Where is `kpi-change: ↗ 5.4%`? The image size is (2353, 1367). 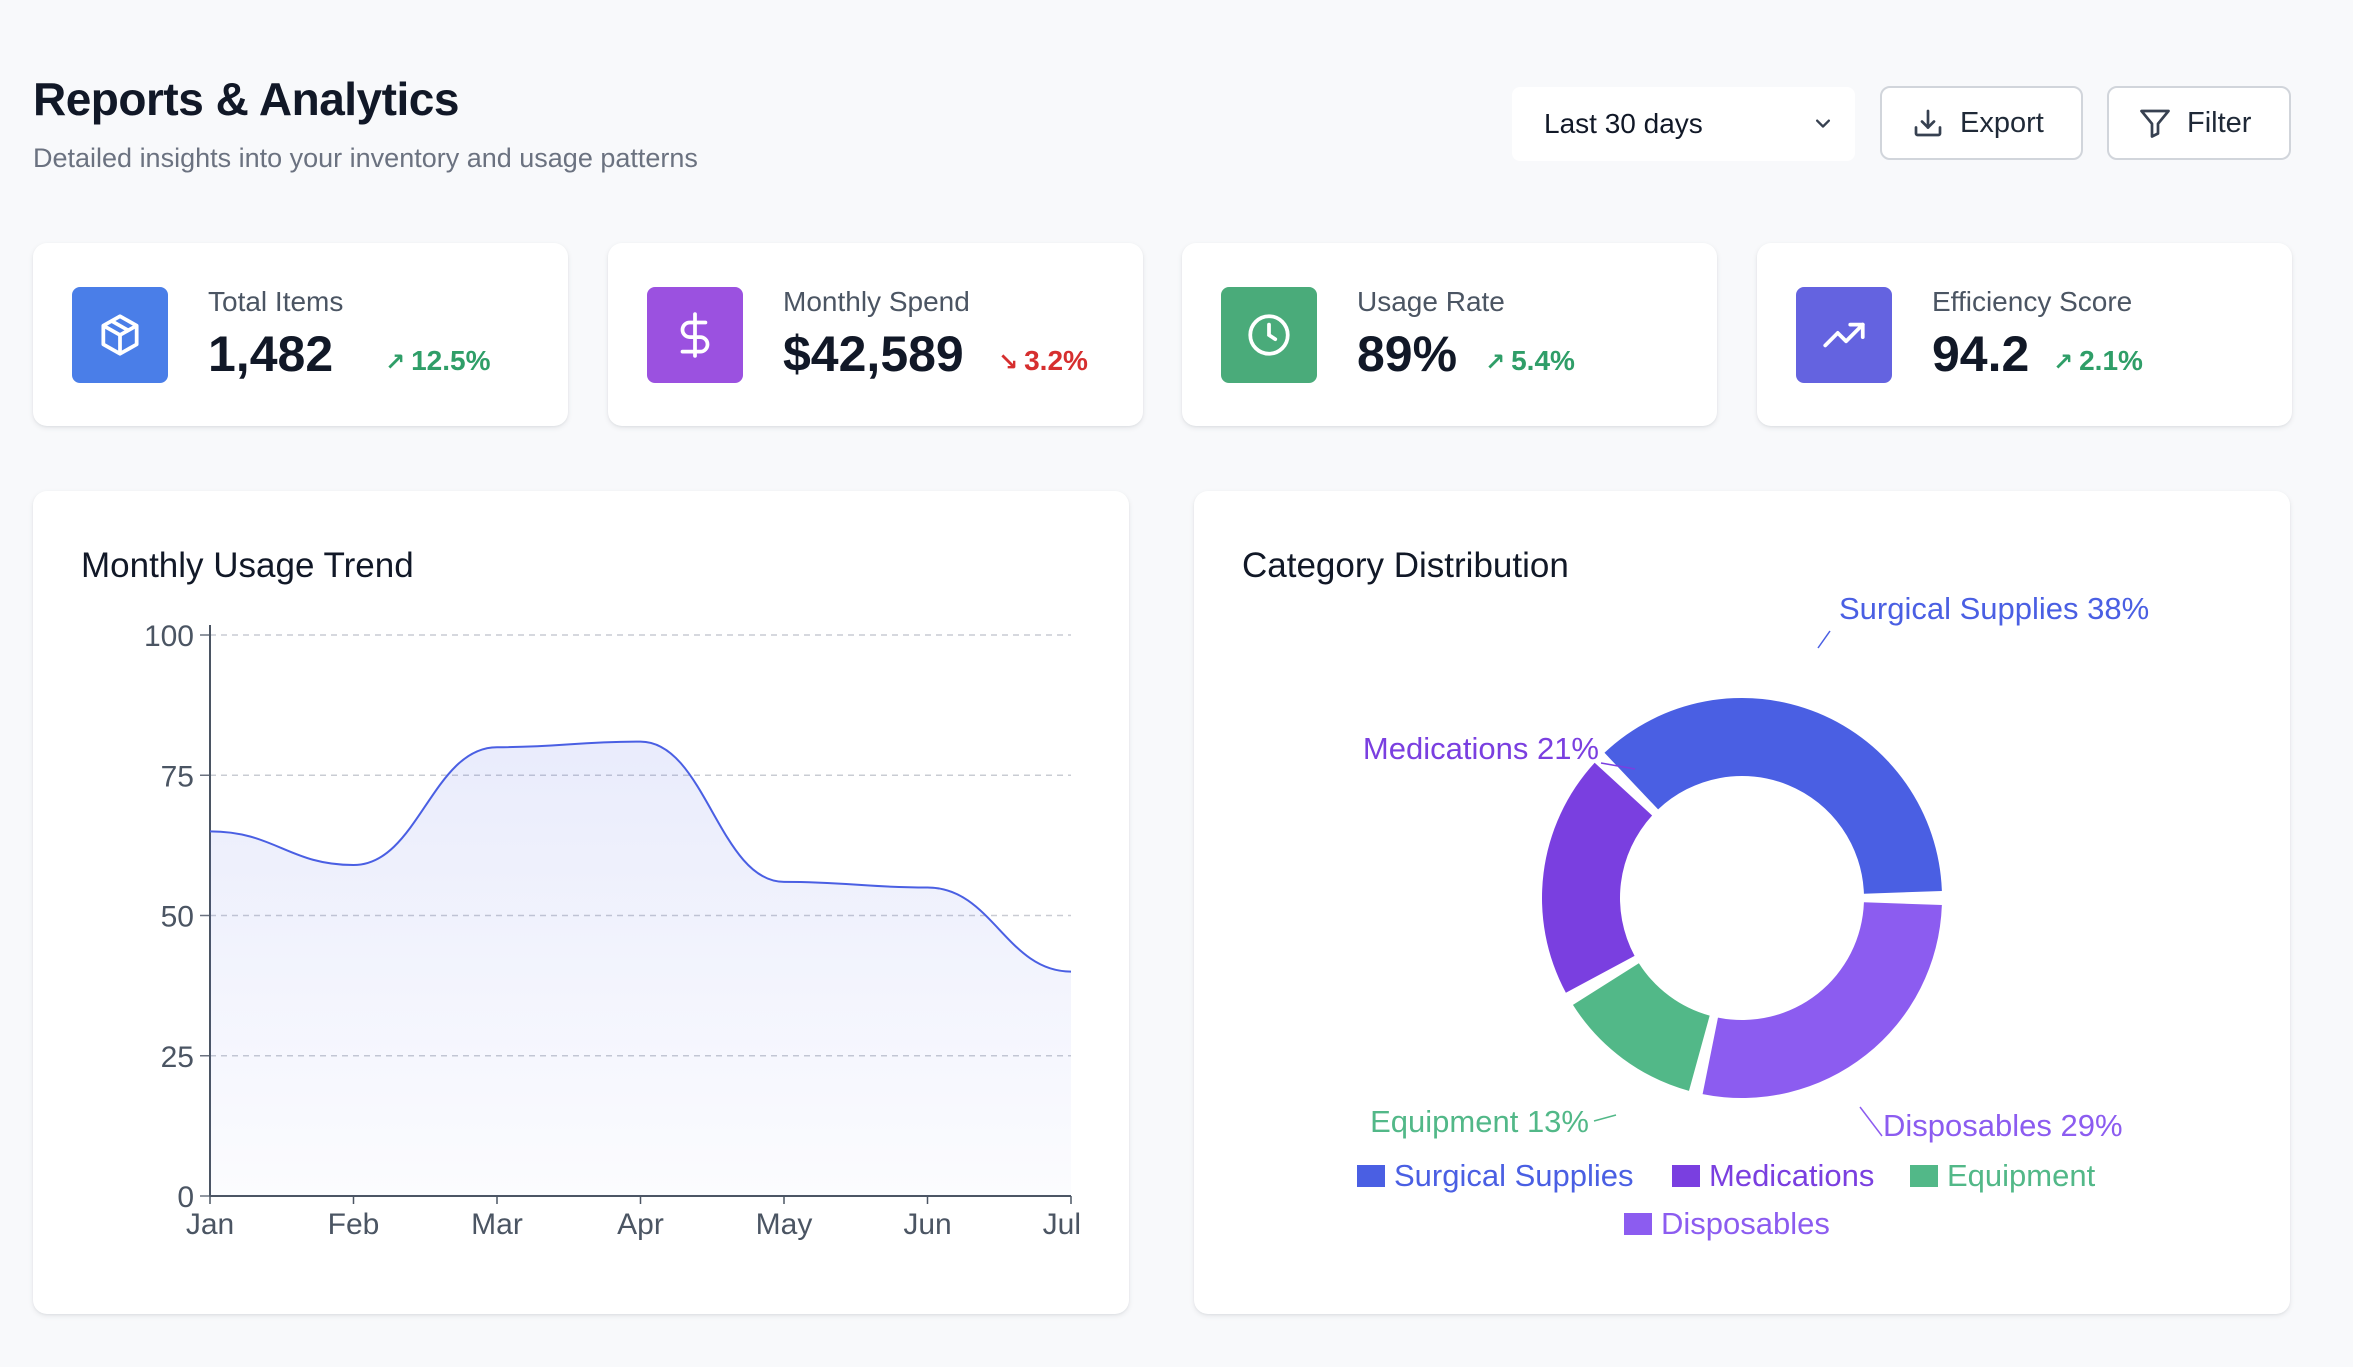 kpi-change: ↗ 5.4% is located at coordinates (1530, 361).